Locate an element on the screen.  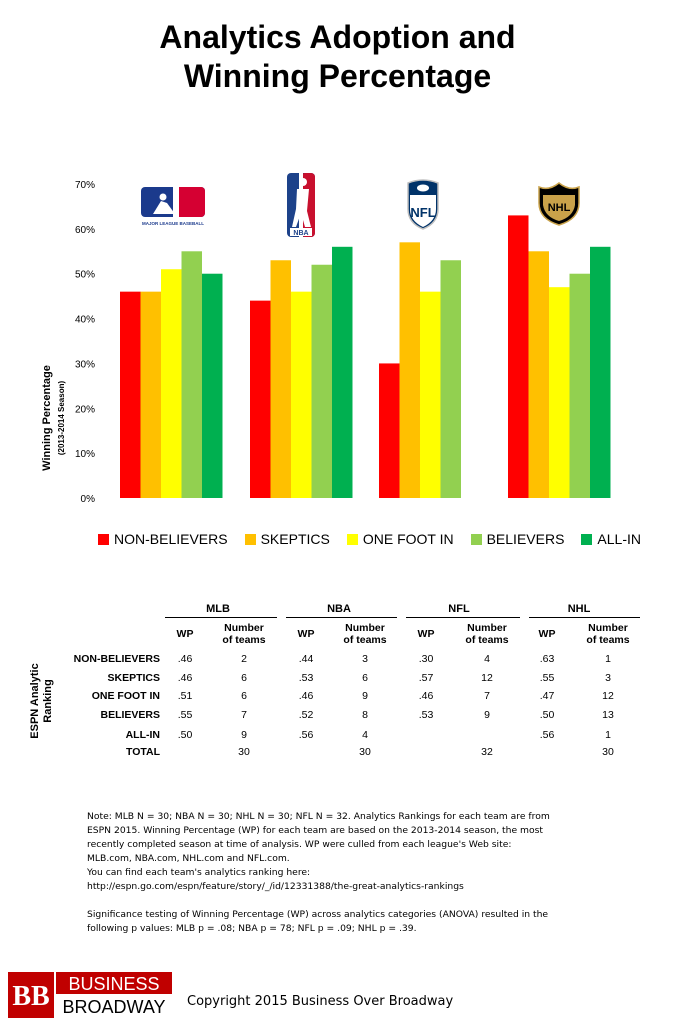
note-line: MLB.com, NBA.com, NHL.com and NFL.com. is located at coordinates (188, 858).